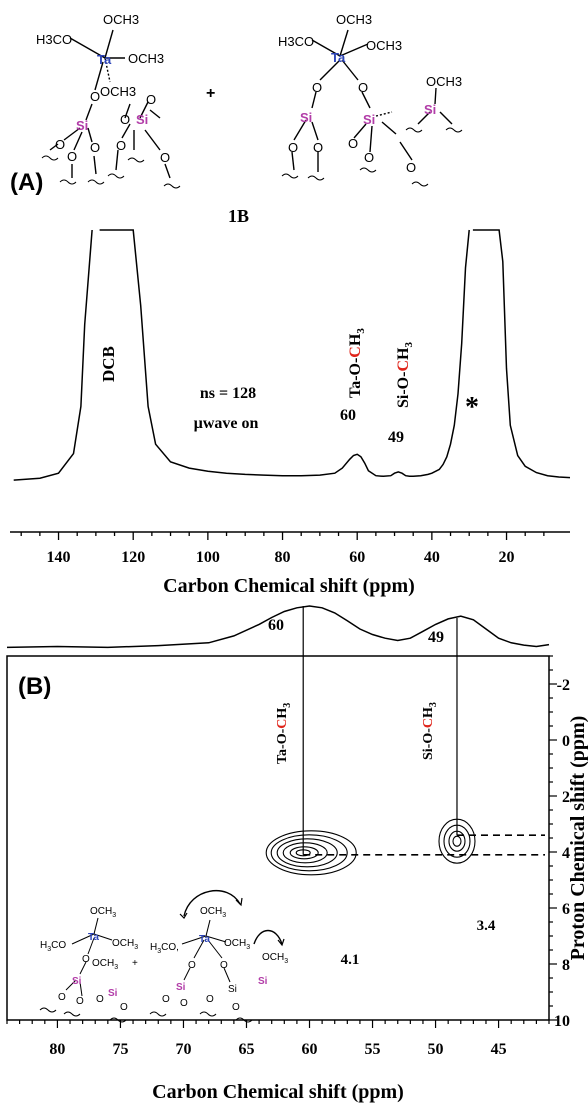 The height and width of the screenshot is (1120, 588). I want to click on projection-trace, so click(278, 627).